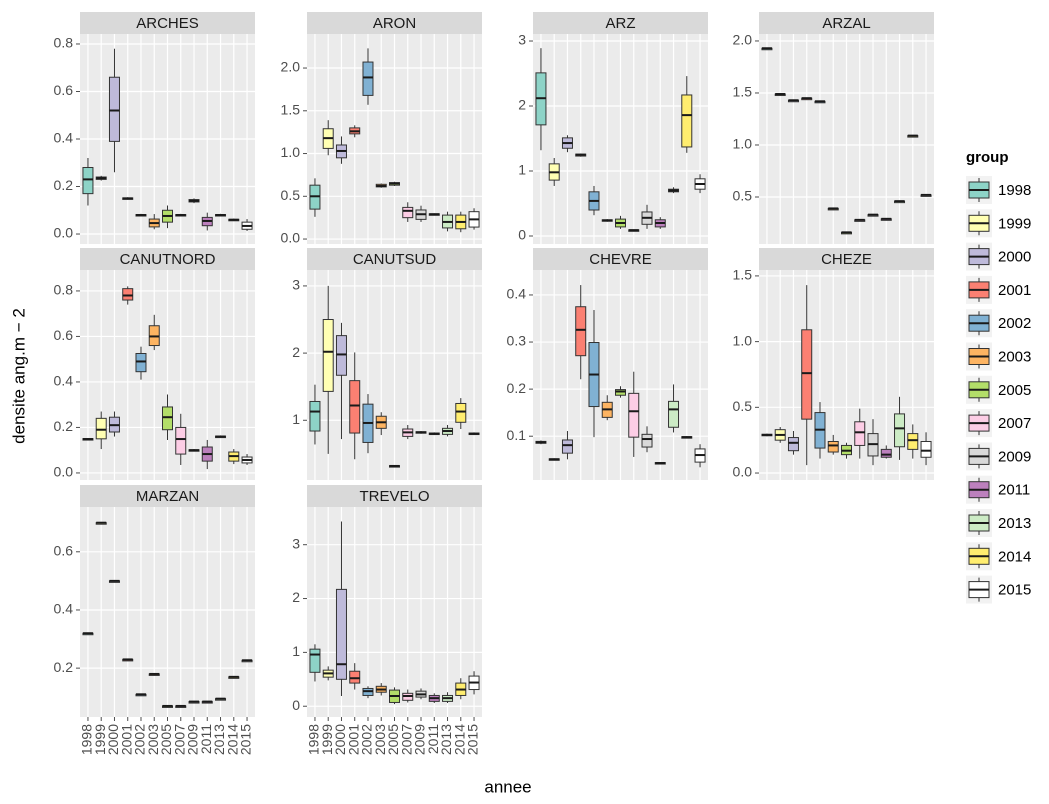 This screenshot has width=1049, height=804. What do you see at coordinates (1014, 523) in the screenshot?
I see `legend-label: 2013` at bounding box center [1014, 523].